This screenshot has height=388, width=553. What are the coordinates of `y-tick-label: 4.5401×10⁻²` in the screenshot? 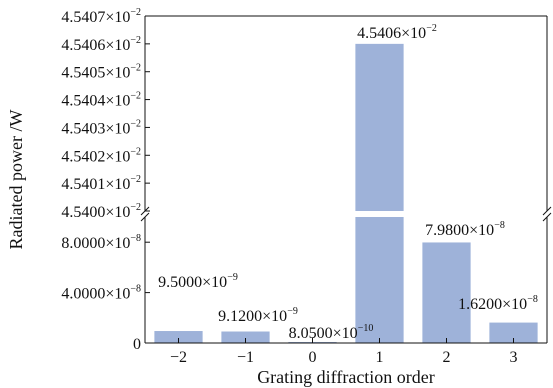 It's located at (101, 183).